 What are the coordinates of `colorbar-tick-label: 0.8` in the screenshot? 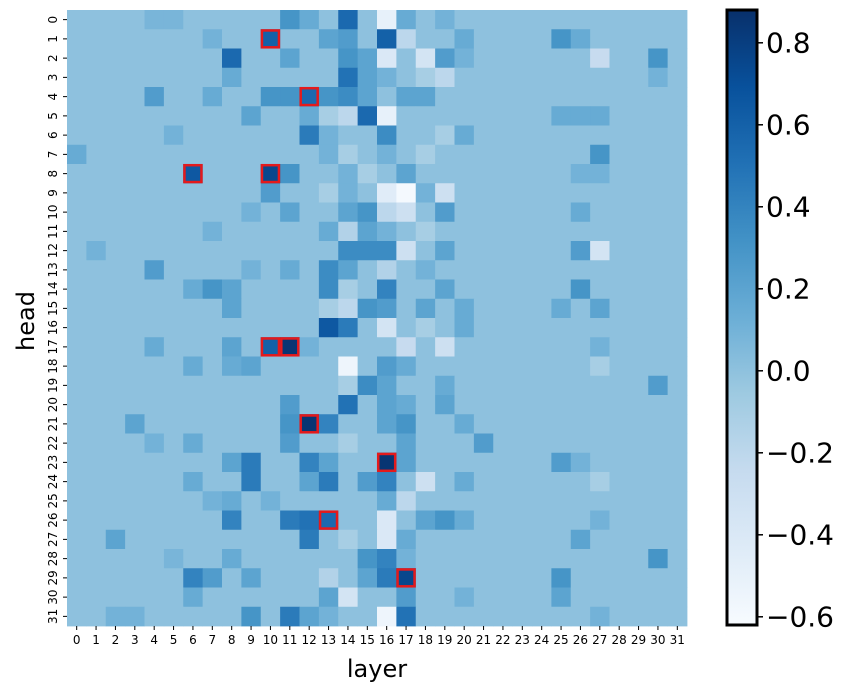 It's located at (788, 42).